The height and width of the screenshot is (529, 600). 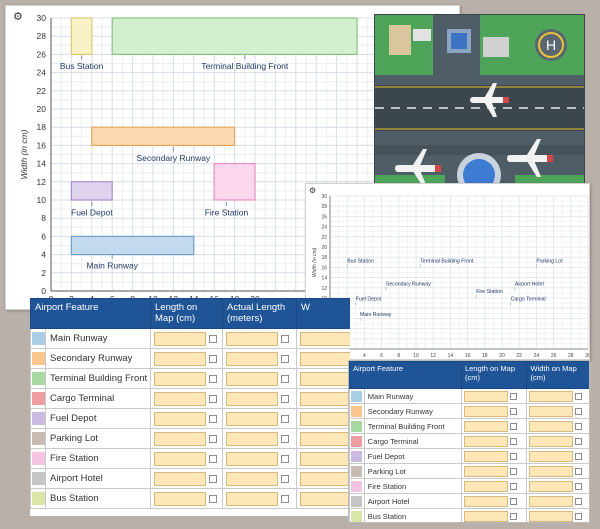 I want to click on color-swatch, so click(x=38, y=498).